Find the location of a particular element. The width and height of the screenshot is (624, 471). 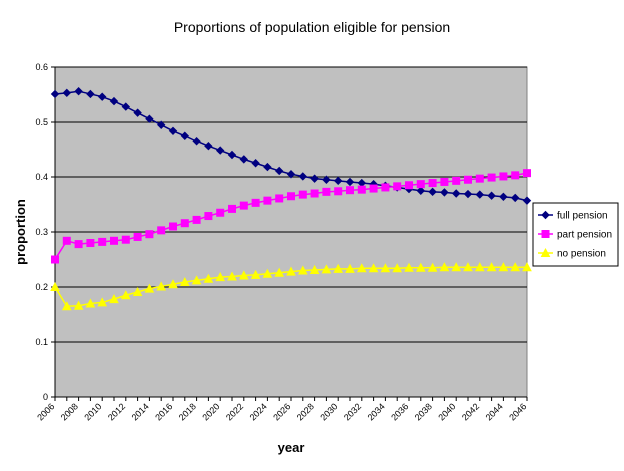

x-tick-label: 2038 is located at coordinates (423, 411).